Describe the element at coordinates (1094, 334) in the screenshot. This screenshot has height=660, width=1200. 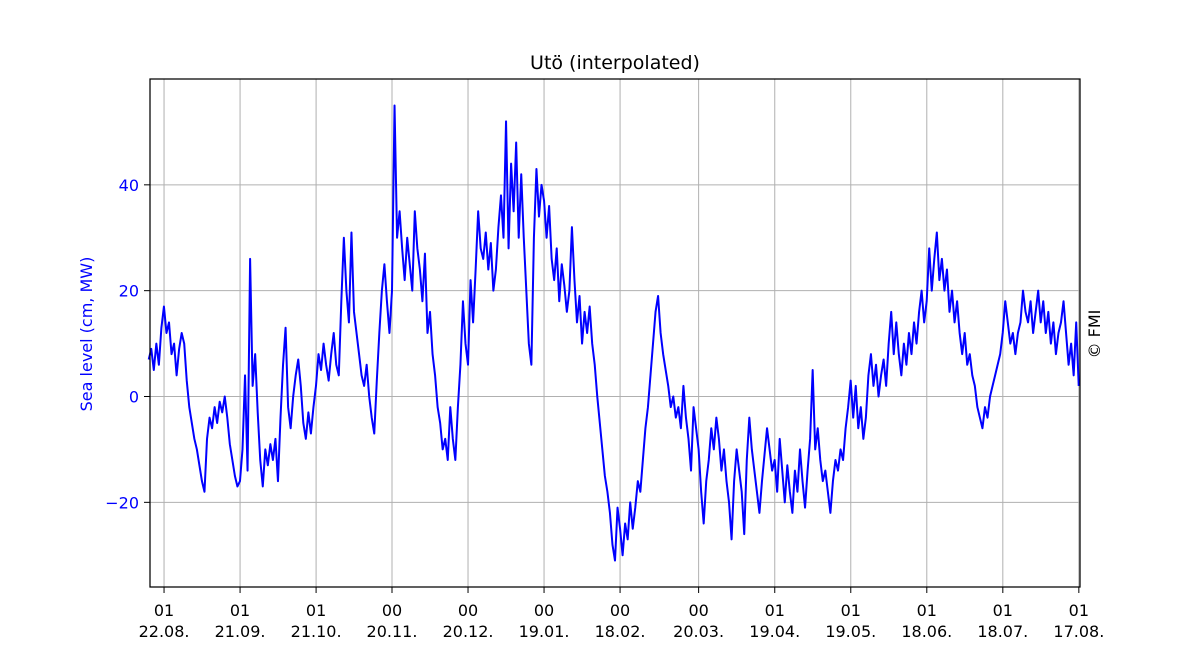
I see `fmi-credit: © FMI` at that location.